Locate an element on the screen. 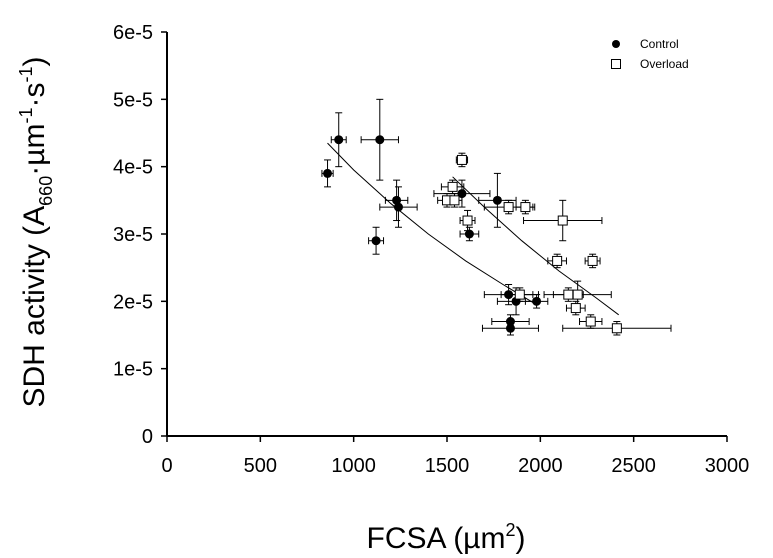 The height and width of the screenshot is (558, 773). y-tick-label: 2e-5 is located at coordinates (133, 302).